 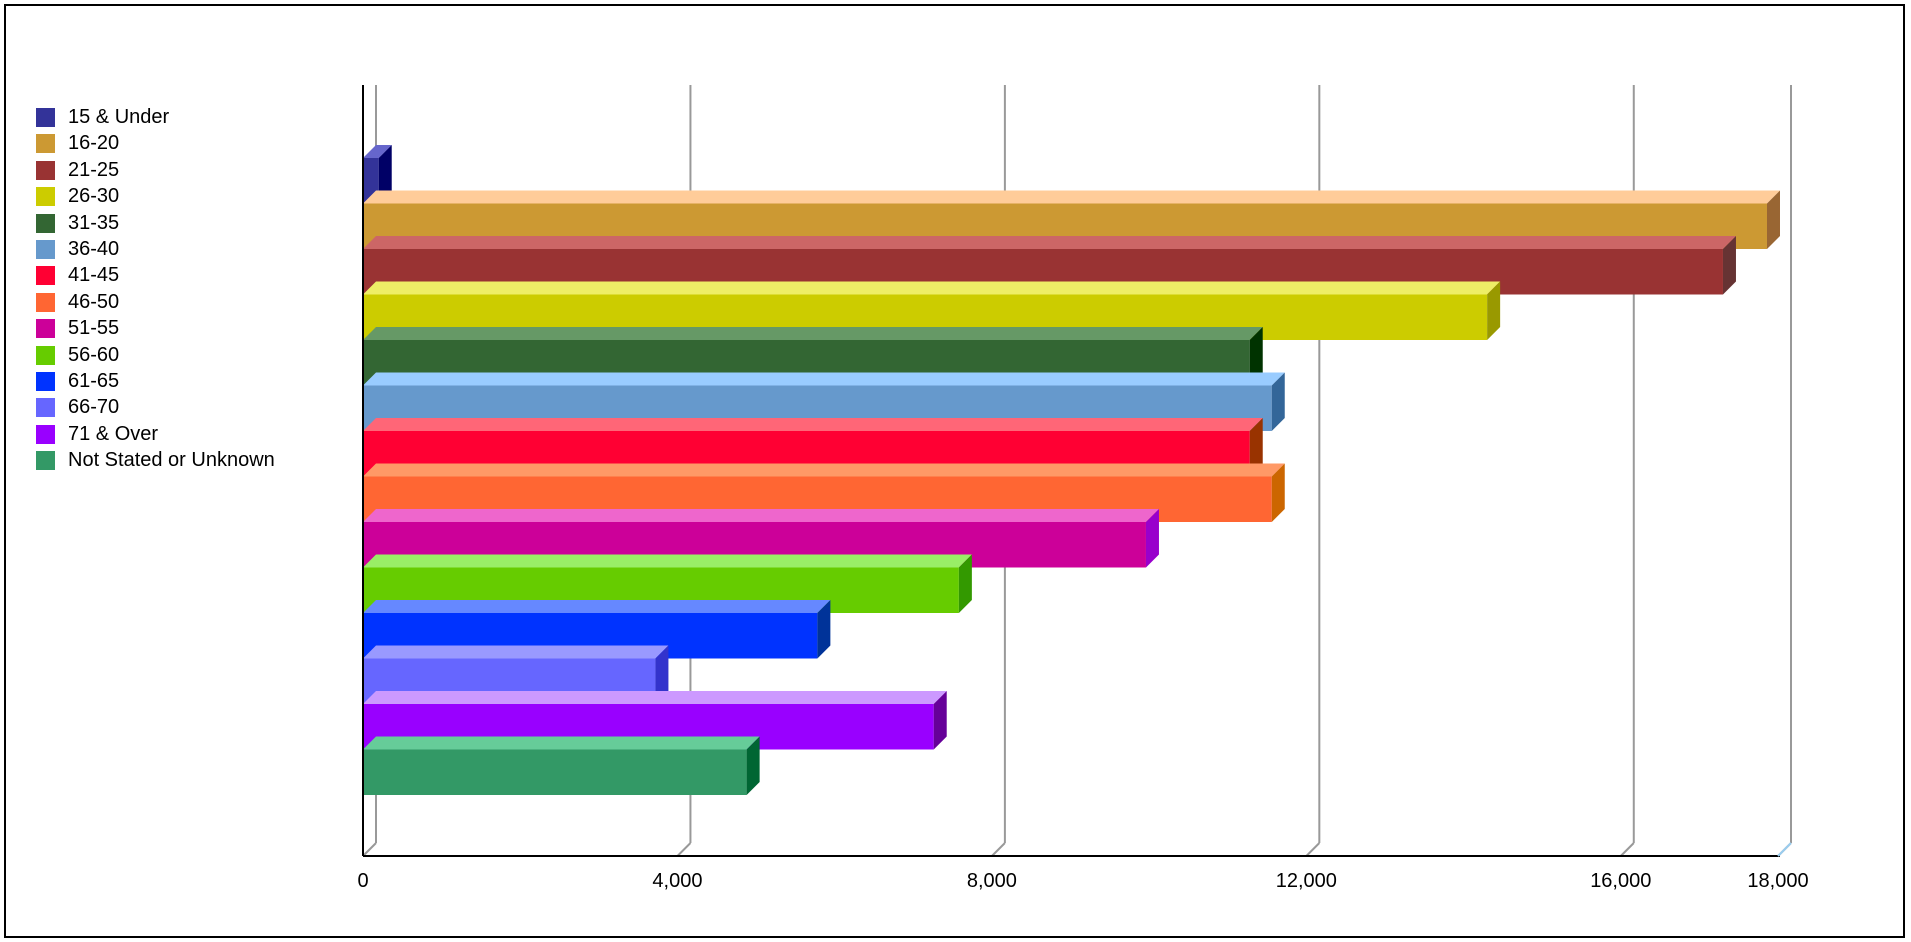 I want to click on legend-label: 46-50, so click(x=94, y=301).